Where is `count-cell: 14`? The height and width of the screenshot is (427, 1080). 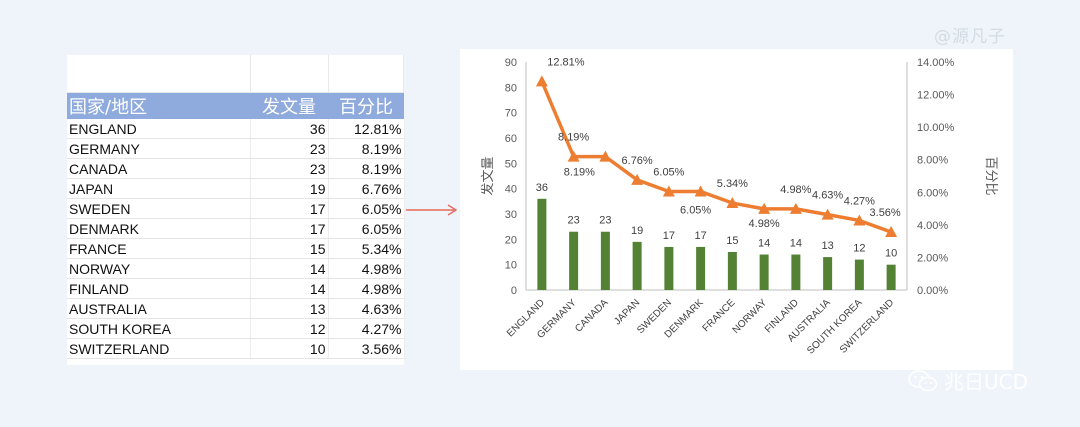 count-cell: 14 is located at coordinates (289, 288).